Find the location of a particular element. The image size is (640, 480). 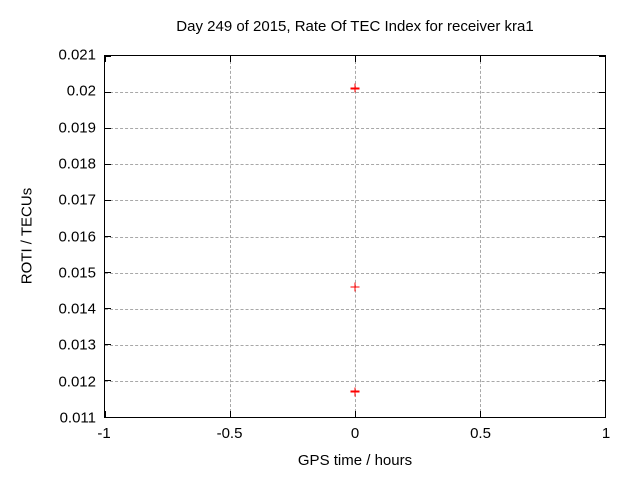

x-tick-label: 1 is located at coordinates (606, 433).